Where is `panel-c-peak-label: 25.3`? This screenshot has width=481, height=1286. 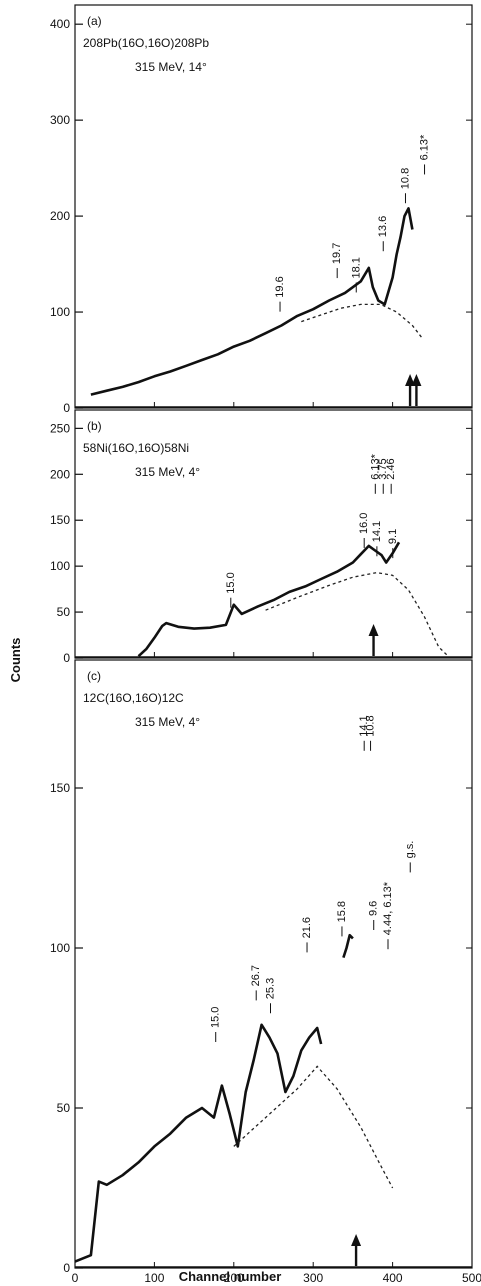 panel-c-peak-label: 25.3 is located at coordinates (271, 988).